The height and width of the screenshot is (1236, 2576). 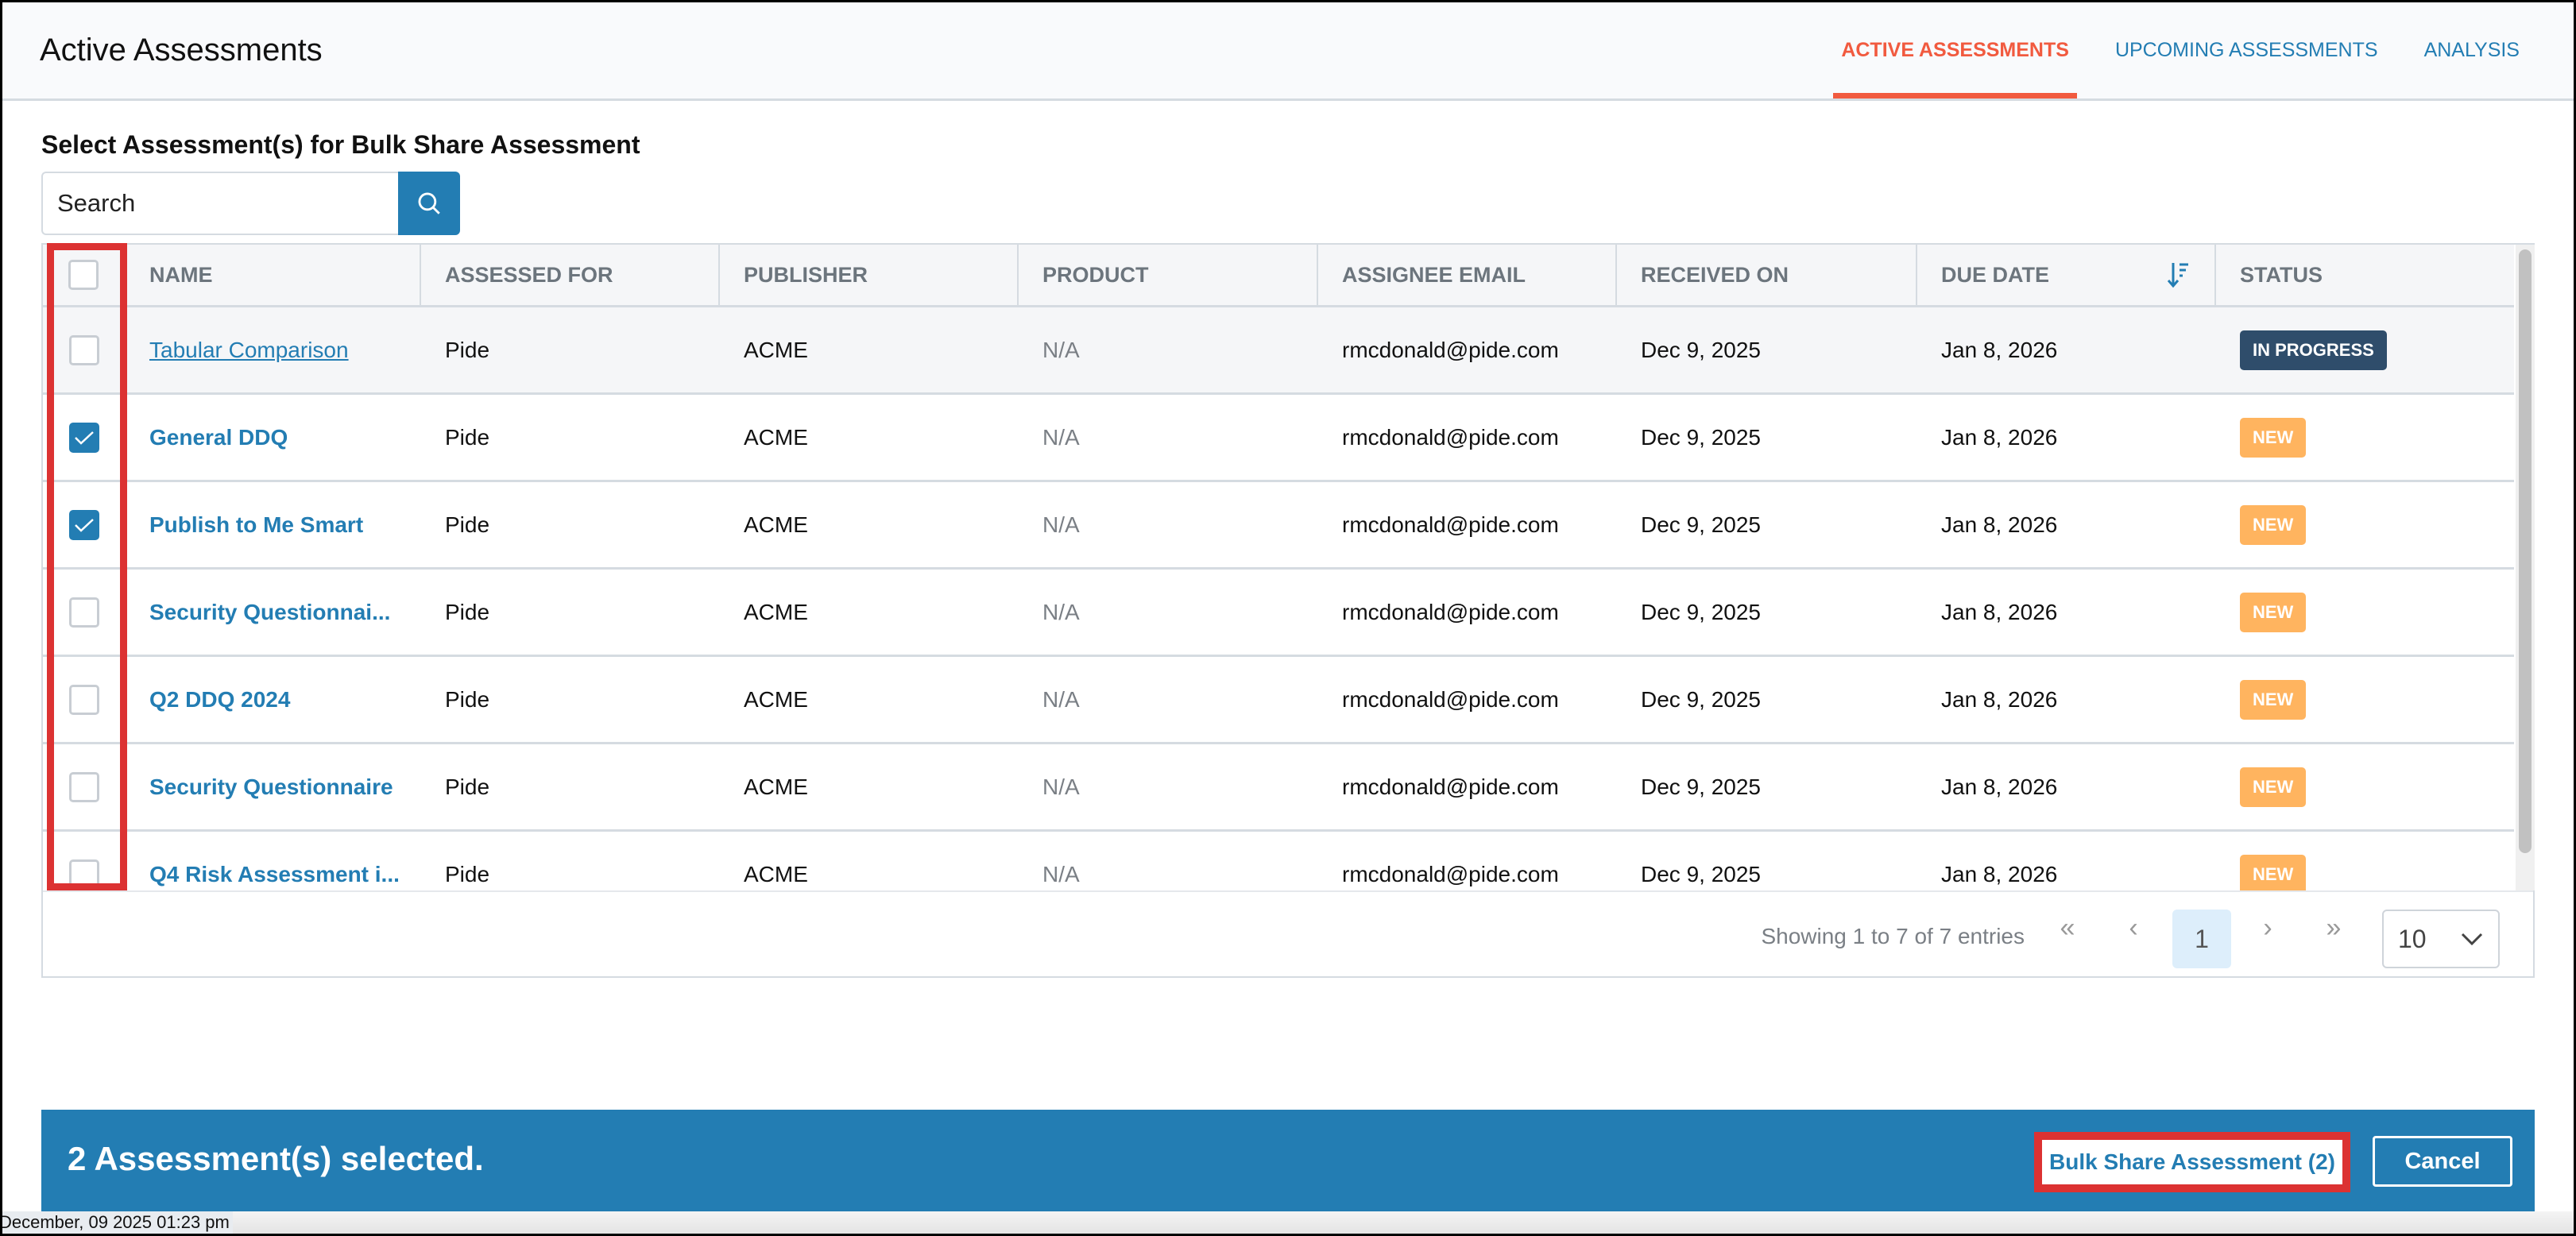 What do you see at coordinates (1767, 275) in the screenshot?
I see `column-header-received-on: RECEIVED ON` at bounding box center [1767, 275].